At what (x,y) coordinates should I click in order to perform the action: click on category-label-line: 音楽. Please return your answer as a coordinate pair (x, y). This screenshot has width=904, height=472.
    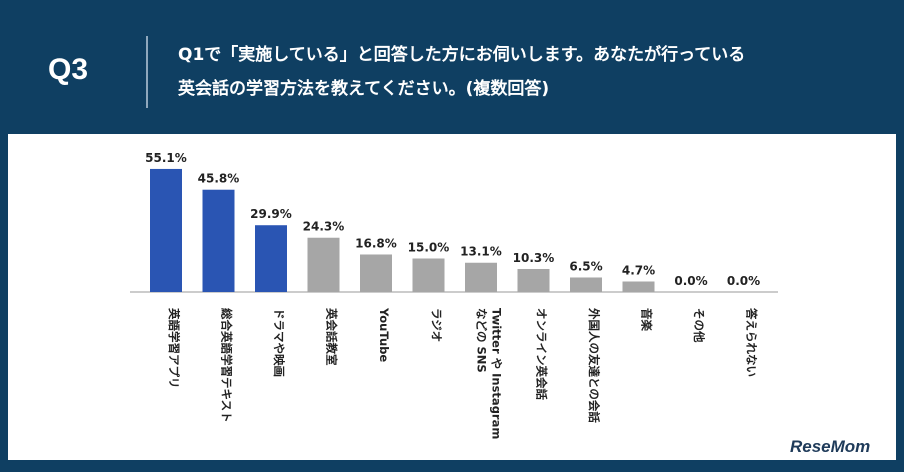
    Looking at the image, I should click on (647, 319).